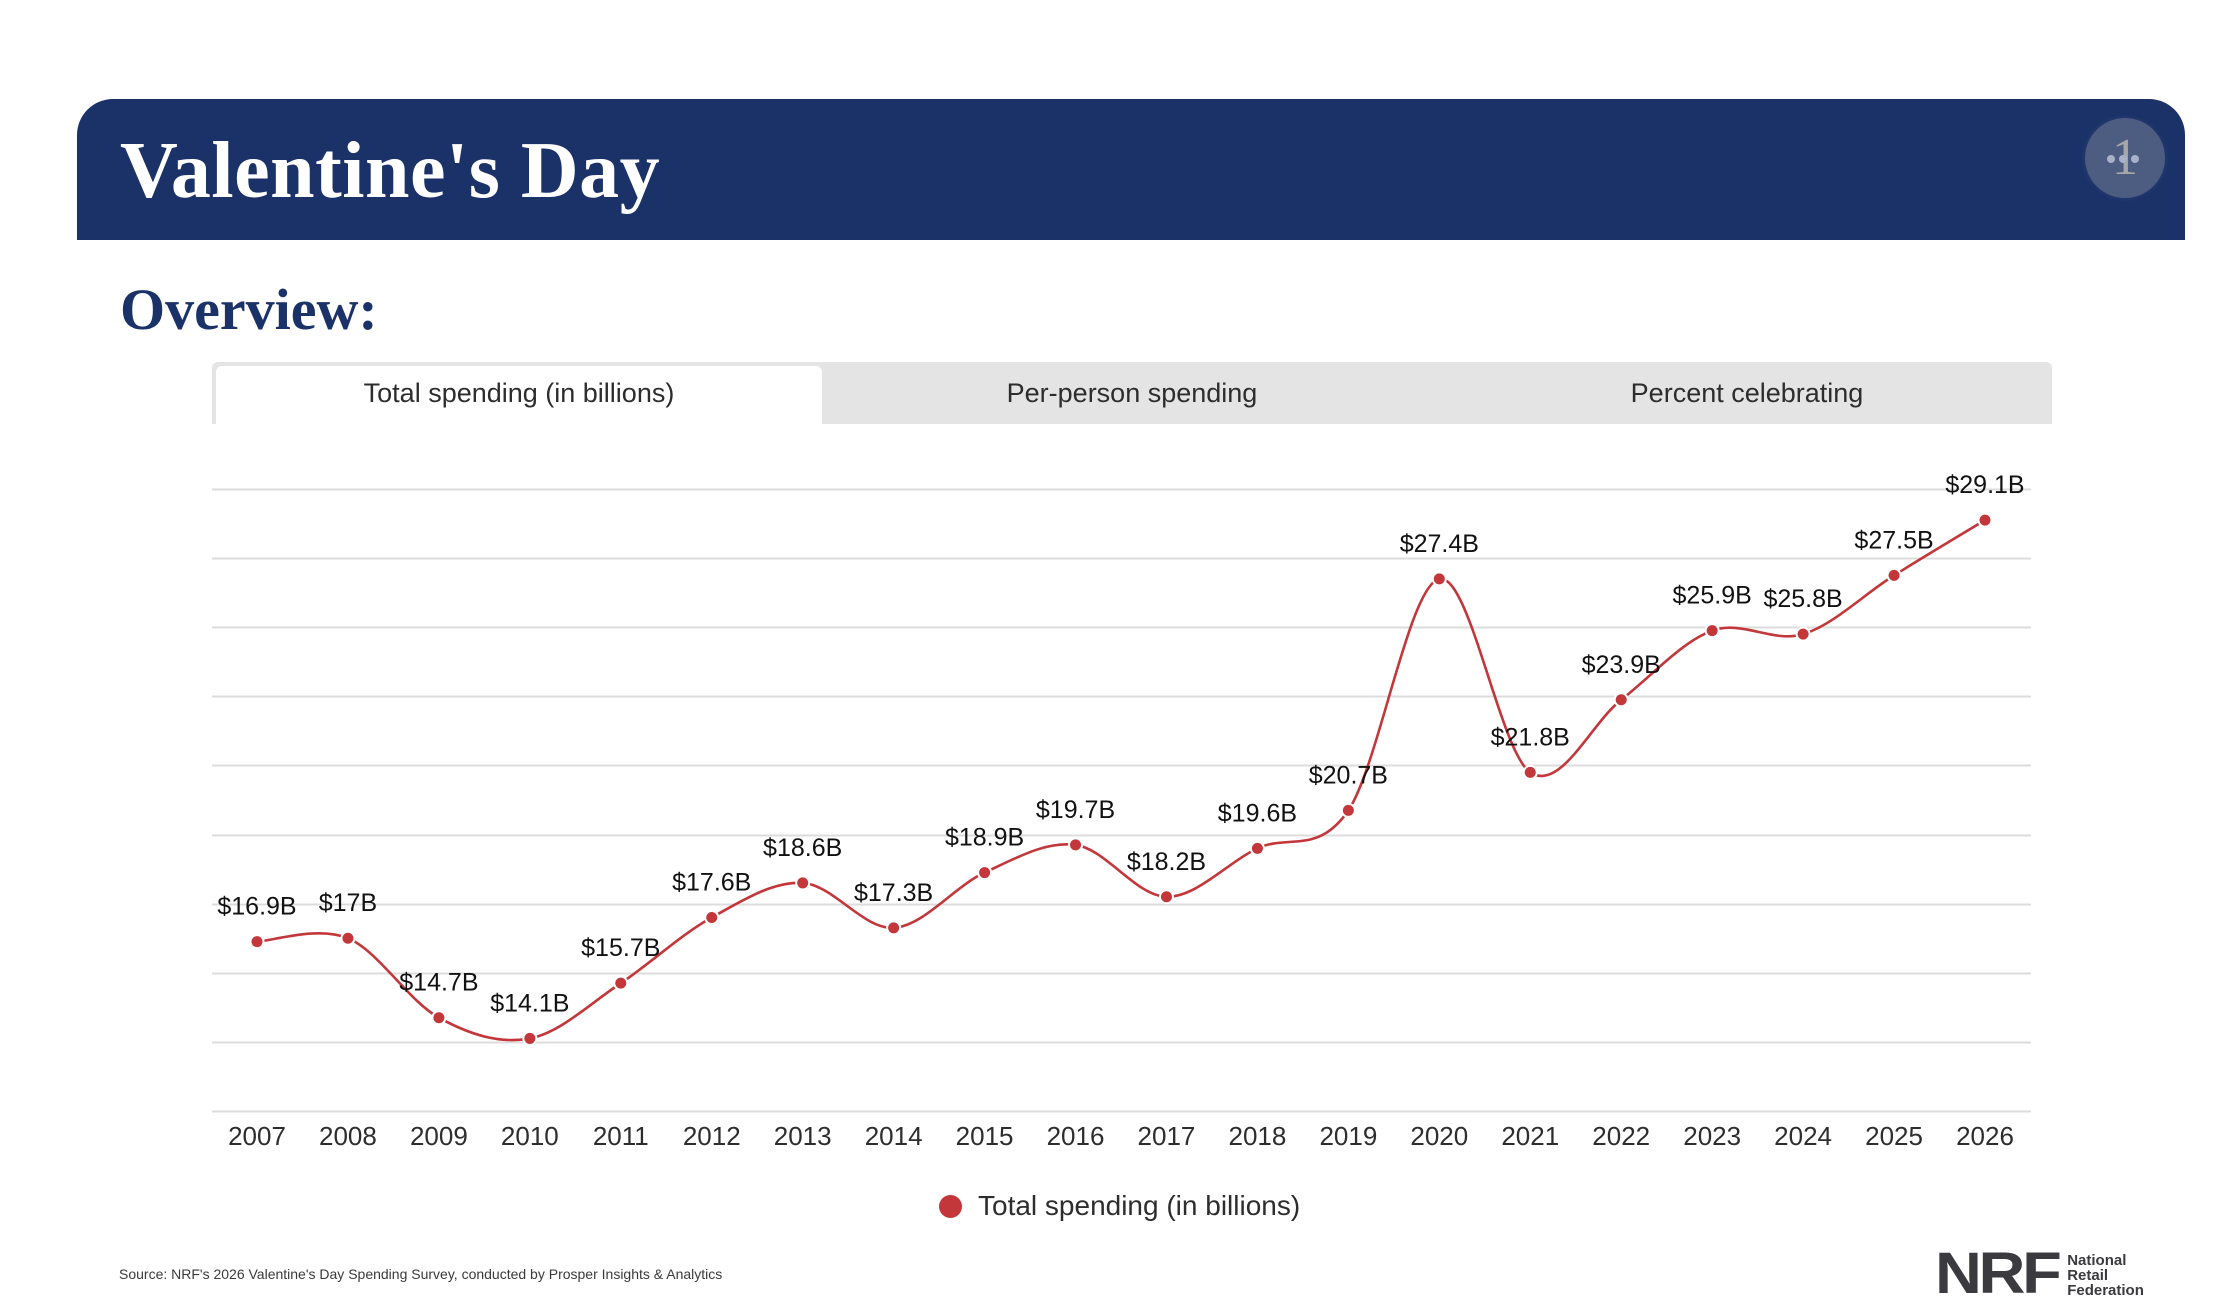 The width and height of the screenshot is (2220, 1306). Describe the element at coordinates (257, 1136) in the screenshot. I see `x-tick-label: 2007` at that location.